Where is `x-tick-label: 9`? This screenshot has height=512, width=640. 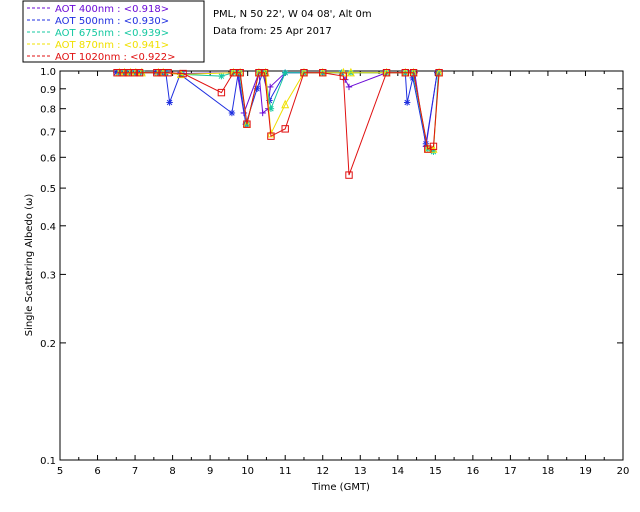 x-tick-label: 9 is located at coordinates (210, 471).